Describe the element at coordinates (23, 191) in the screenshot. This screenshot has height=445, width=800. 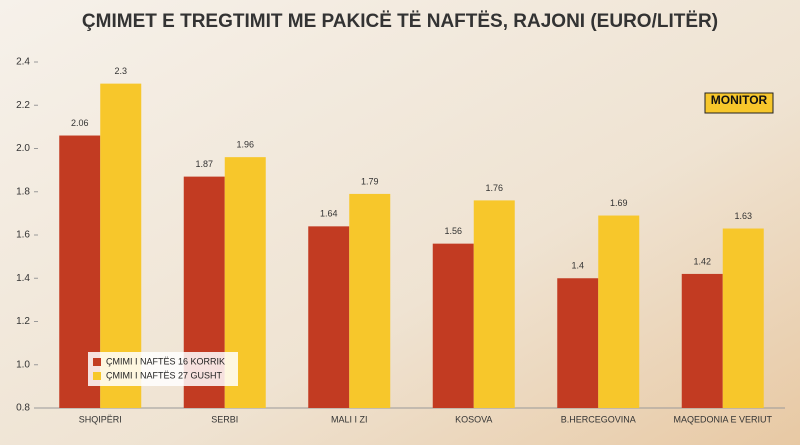
I see `y-tick-label: 1.8` at that location.